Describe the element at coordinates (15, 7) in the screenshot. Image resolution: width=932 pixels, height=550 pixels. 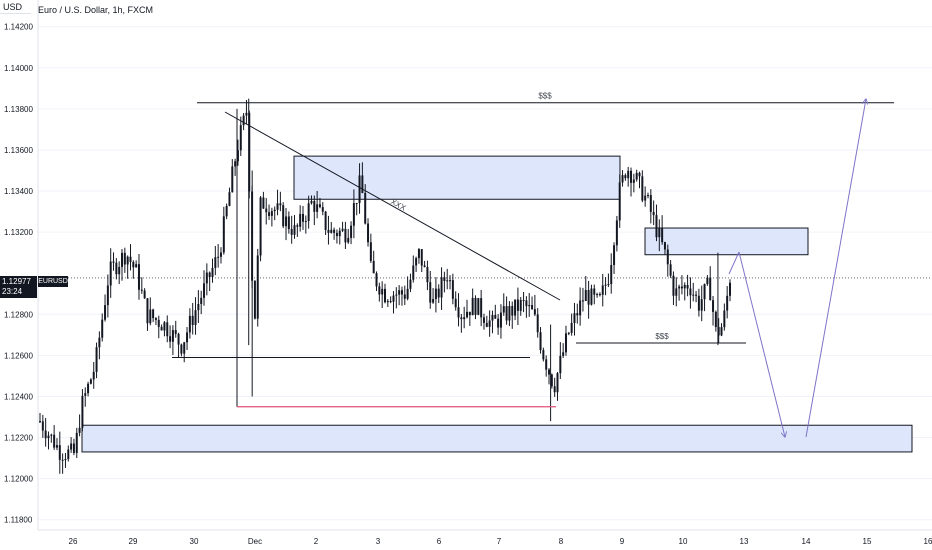
I see `currency-button: USD` at that location.